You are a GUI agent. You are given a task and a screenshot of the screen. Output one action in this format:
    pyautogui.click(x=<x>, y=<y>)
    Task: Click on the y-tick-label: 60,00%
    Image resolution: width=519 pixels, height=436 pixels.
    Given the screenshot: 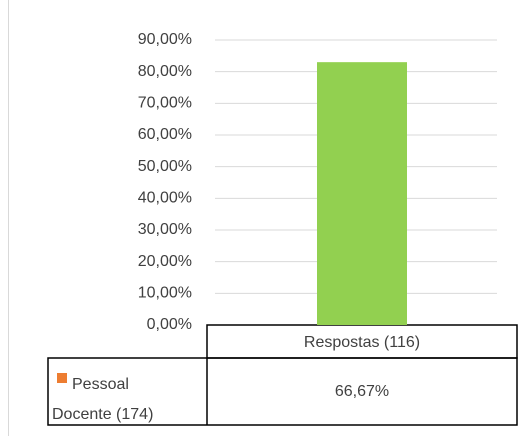 What is the action you would take?
    pyautogui.click(x=165, y=134)
    